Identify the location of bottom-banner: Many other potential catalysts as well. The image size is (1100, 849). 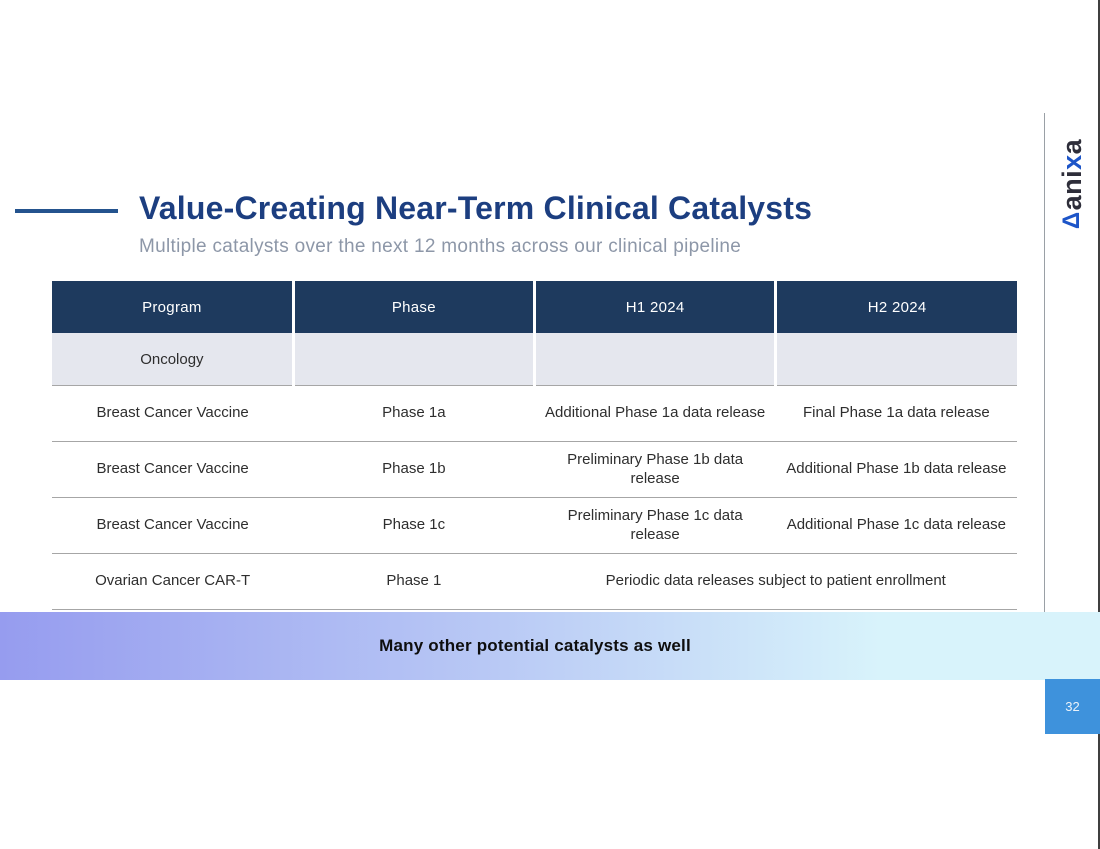
(550, 646).